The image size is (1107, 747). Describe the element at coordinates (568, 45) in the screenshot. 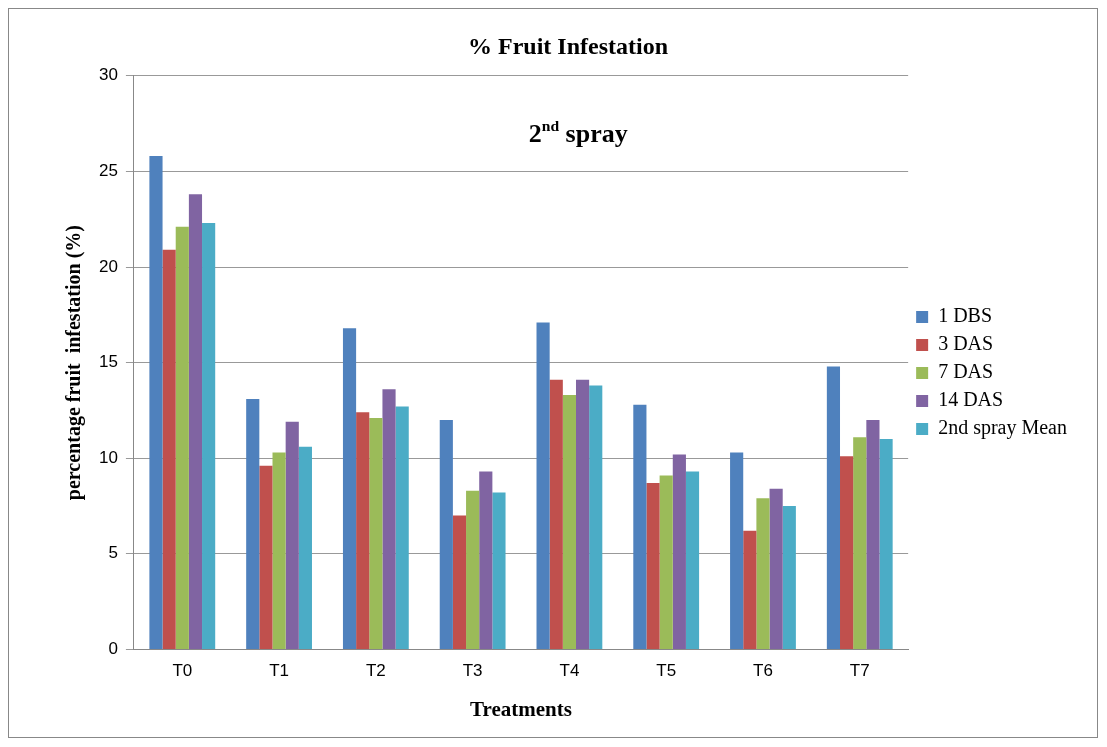

I see `chart-title: % Fruit Infestation` at that location.